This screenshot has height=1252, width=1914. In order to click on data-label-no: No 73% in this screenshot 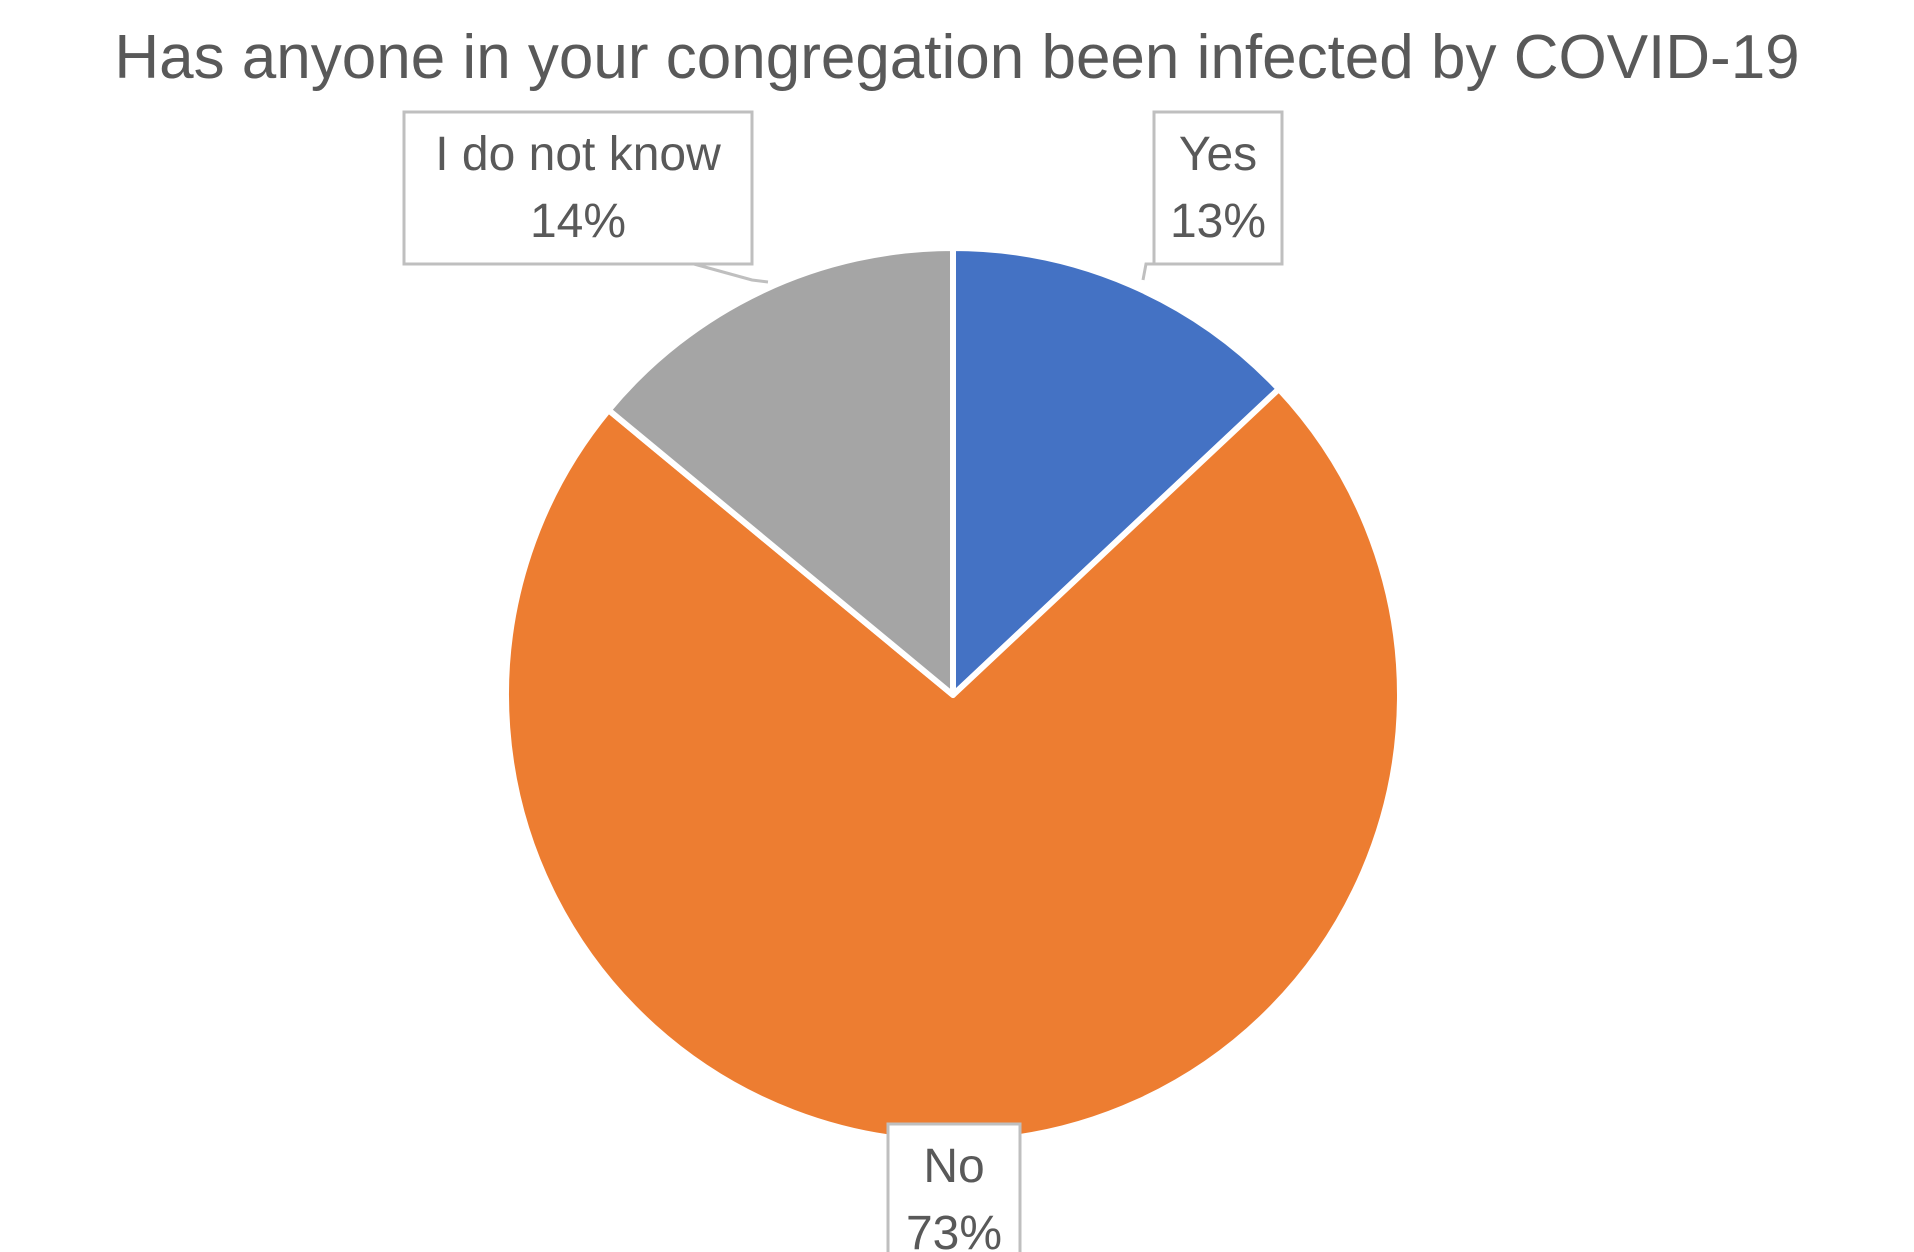, I will do `click(954, 1187)`.